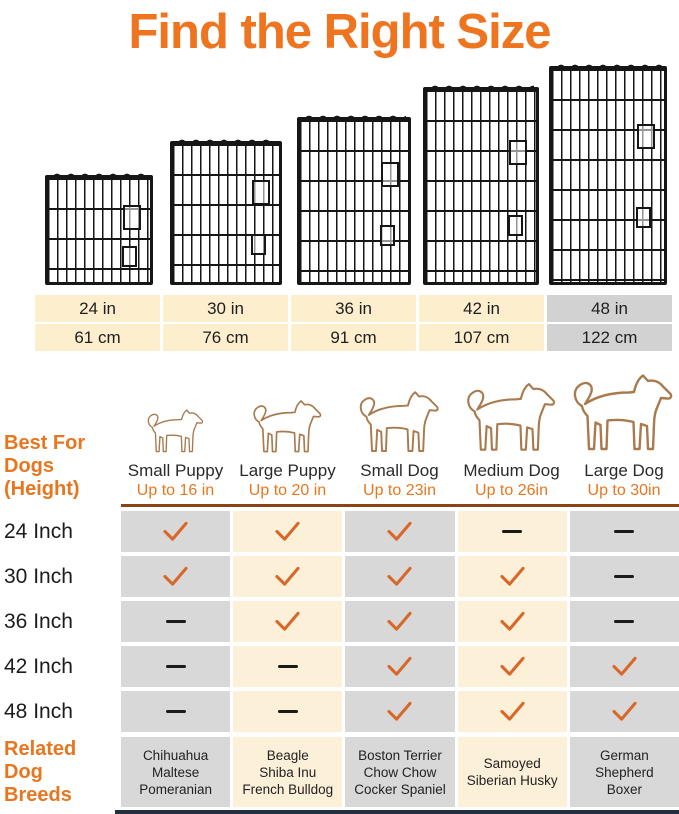  I want to click on grid-cell-48-inch-col5, so click(624, 711).